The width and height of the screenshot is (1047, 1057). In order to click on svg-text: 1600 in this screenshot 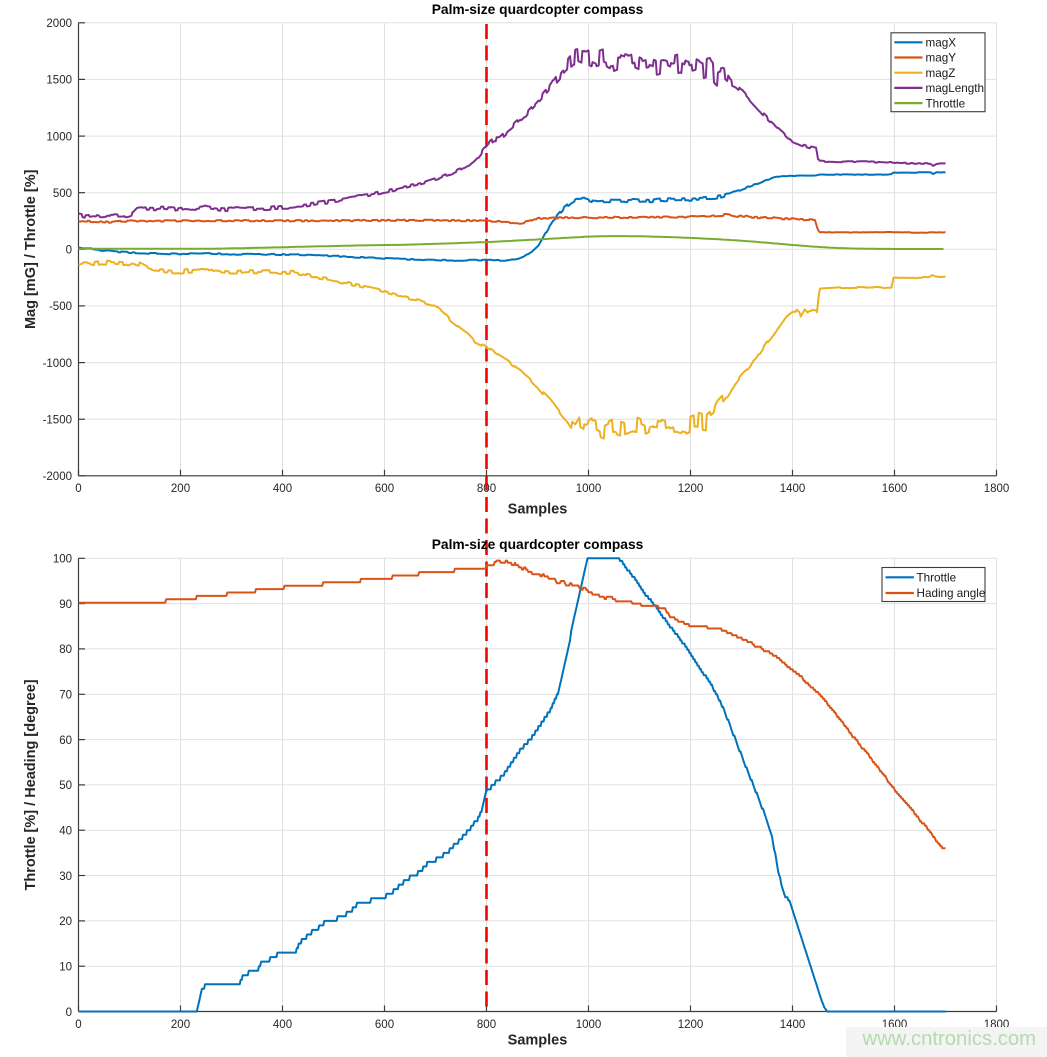, I will do `click(895, 489)`.